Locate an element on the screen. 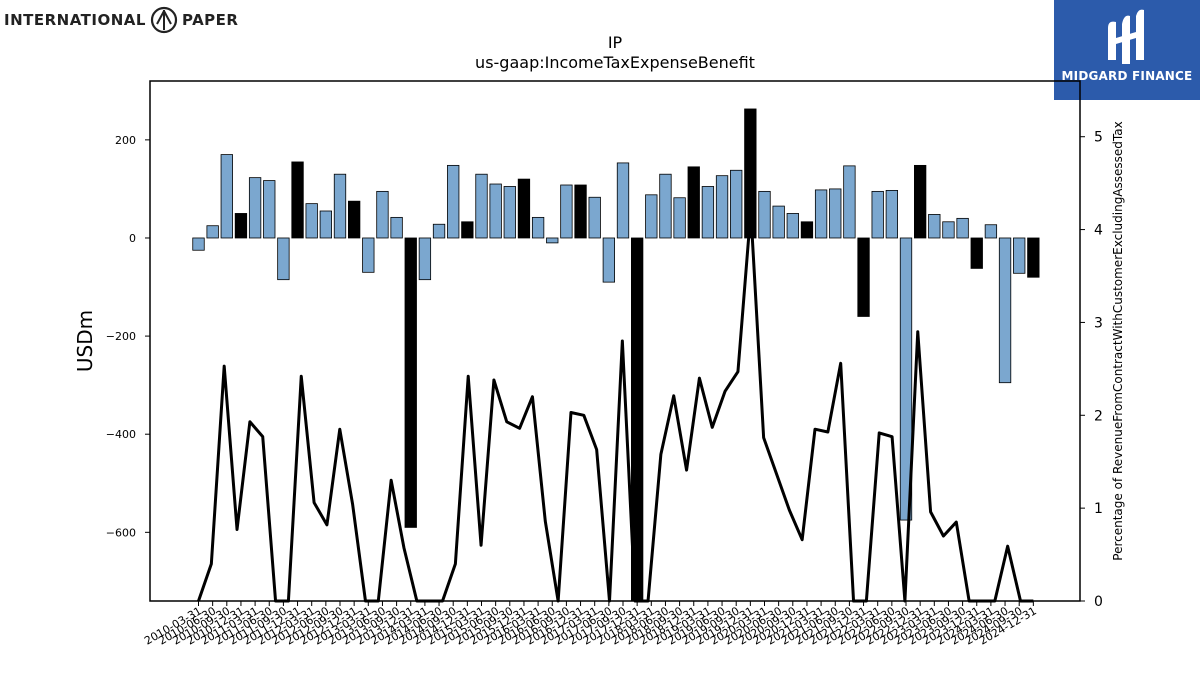  y2-tick-label: 3 is located at coordinates (1098, 323).